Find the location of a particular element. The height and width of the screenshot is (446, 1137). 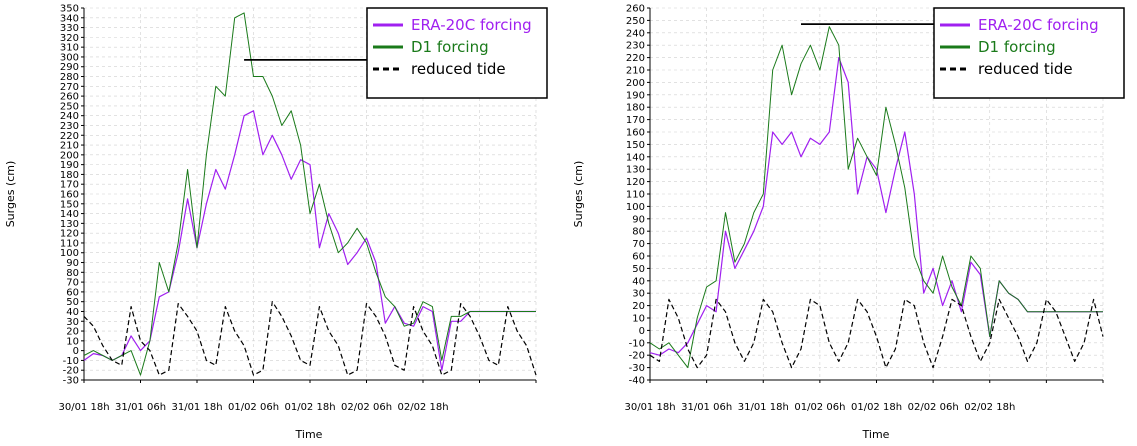

y-tick-label: 350 is located at coordinates (69, 9).